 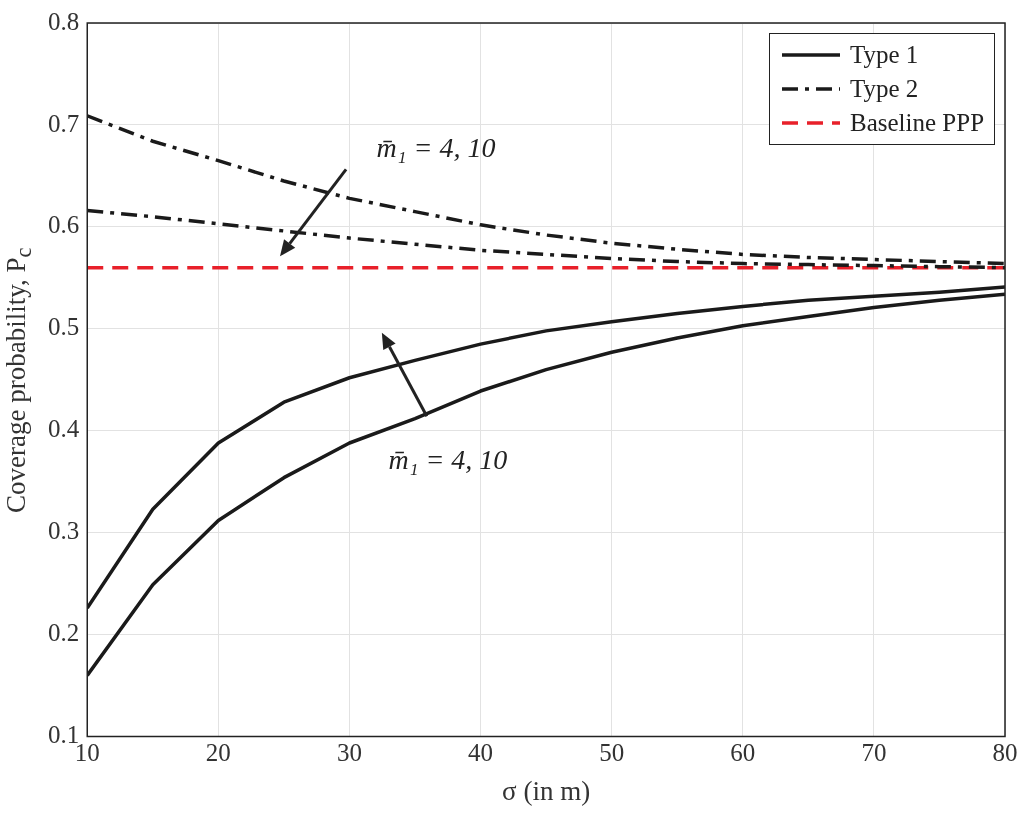 What do you see at coordinates (218, 753) in the screenshot?
I see `x-tick-label: 20` at bounding box center [218, 753].